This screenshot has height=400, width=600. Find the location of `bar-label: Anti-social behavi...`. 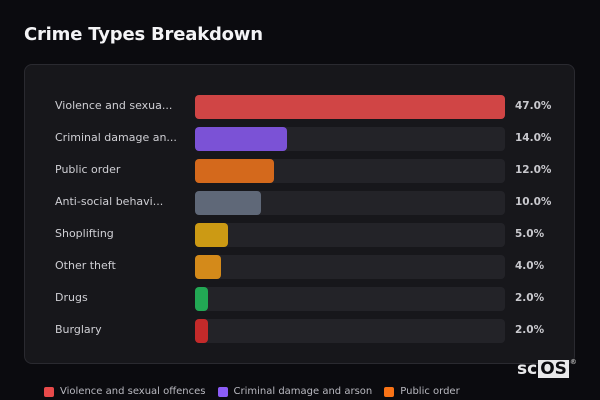

bar-label: Anti-social behavi... is located at coordinates (109, 201).